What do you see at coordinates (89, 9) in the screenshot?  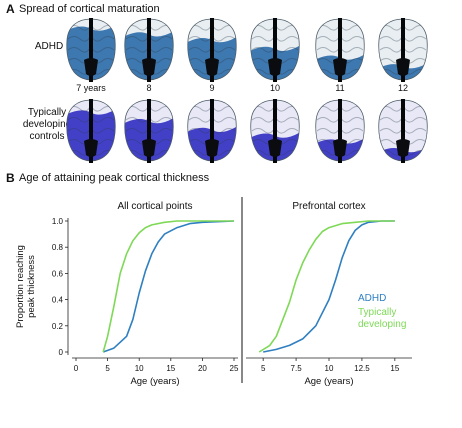 I see `panel-a-title: Spread of cortical maturation` at bounding box center [89, 9].